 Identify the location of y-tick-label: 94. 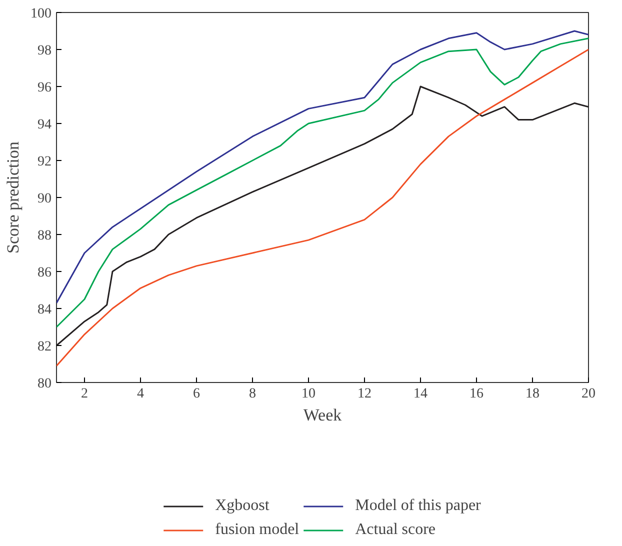
(45, 125).